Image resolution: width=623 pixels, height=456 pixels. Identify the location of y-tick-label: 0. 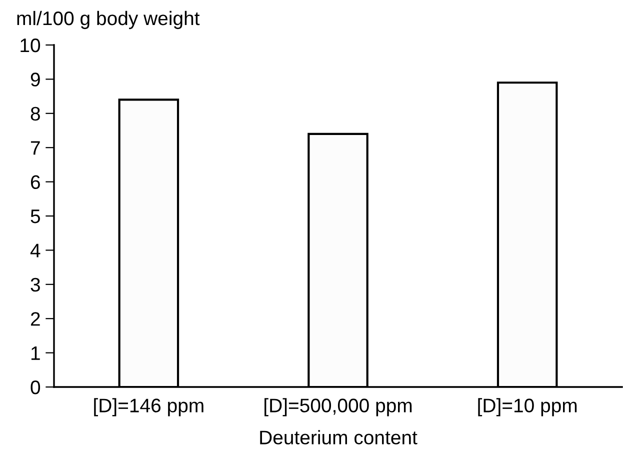
(35, 387).